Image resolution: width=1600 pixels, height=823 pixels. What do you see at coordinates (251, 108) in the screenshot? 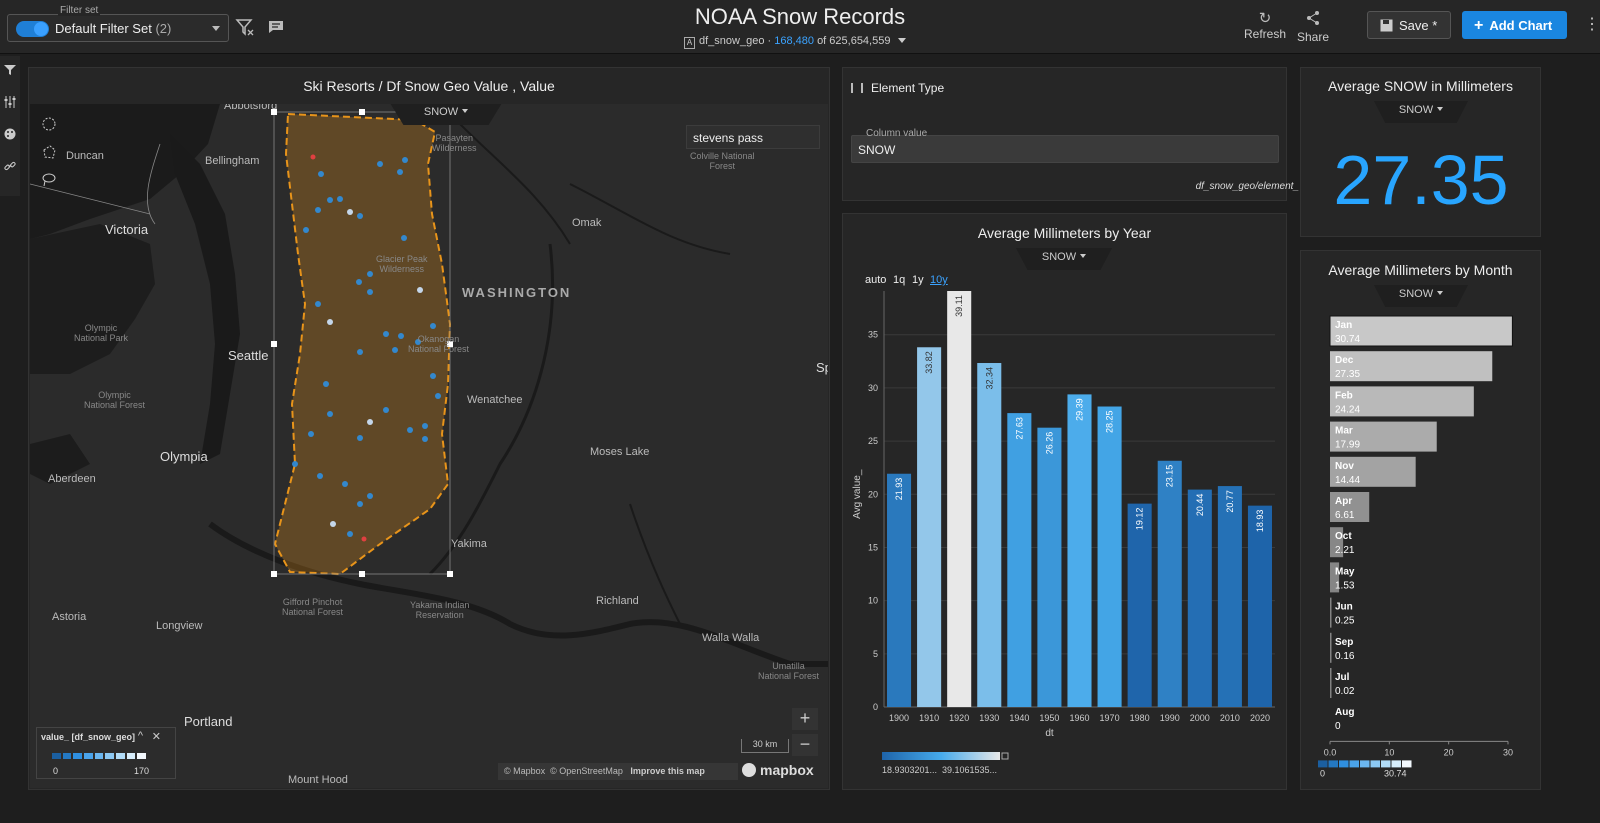
I see `place-label: Abbotsford` at bounding box center [251, 108].